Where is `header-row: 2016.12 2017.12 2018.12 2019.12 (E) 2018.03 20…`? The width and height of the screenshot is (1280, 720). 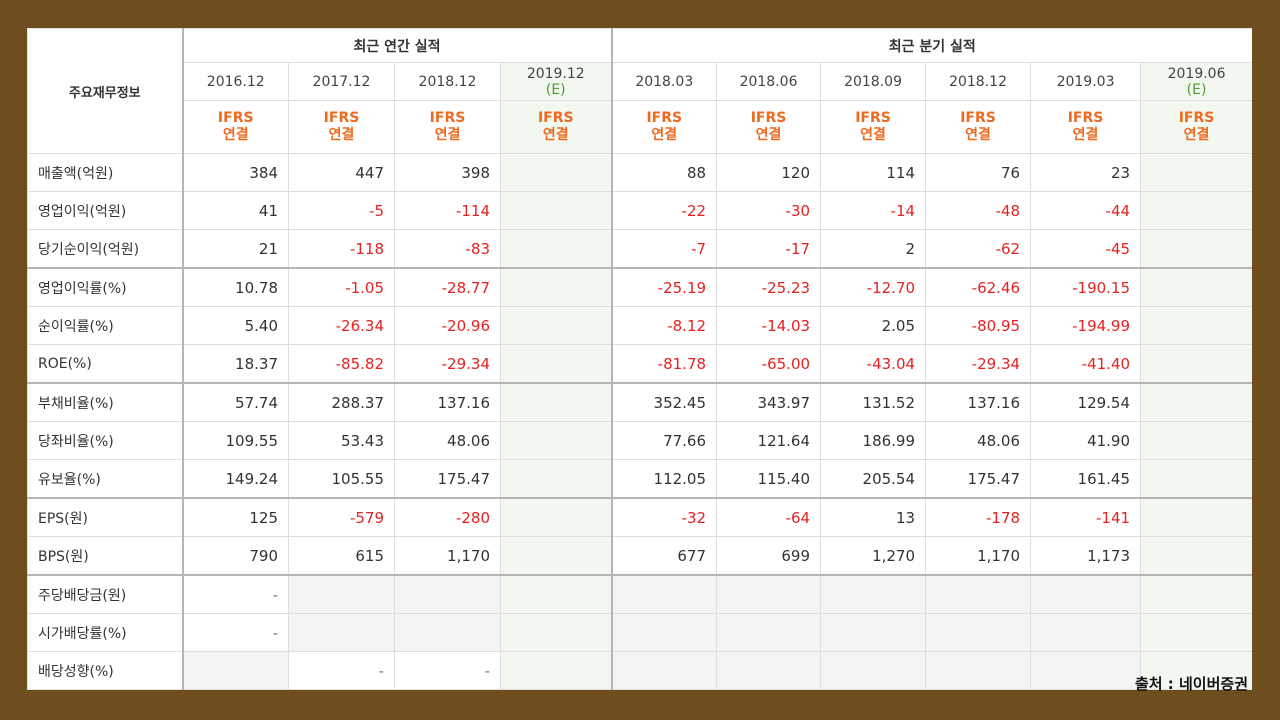
header-row: 2016.12 2017.12 2018.12 2019.12 (E) 2018.03 20… is located at coordinates (640, 81).